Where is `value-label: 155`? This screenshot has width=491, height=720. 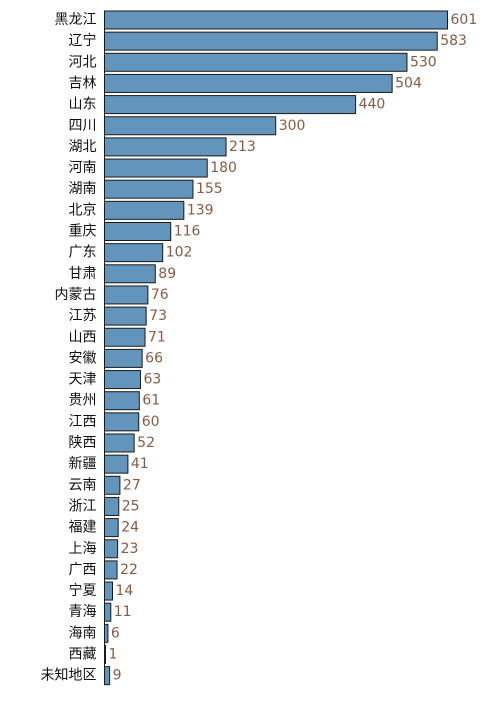 value-label: 155 is located at coordinates (209, 189).